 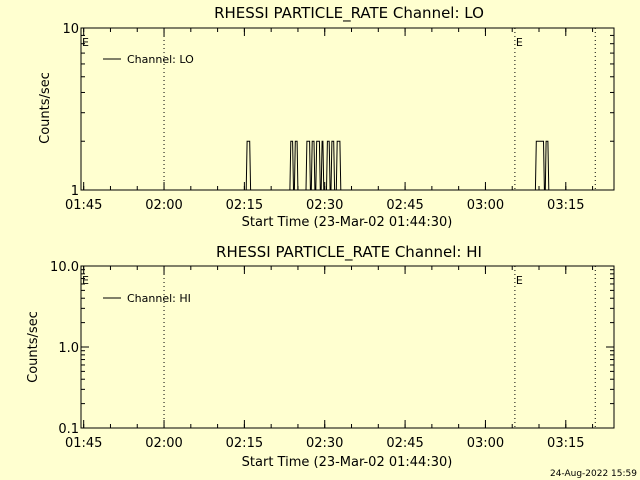 I want to click on data-series, so click(x=397, y=165).